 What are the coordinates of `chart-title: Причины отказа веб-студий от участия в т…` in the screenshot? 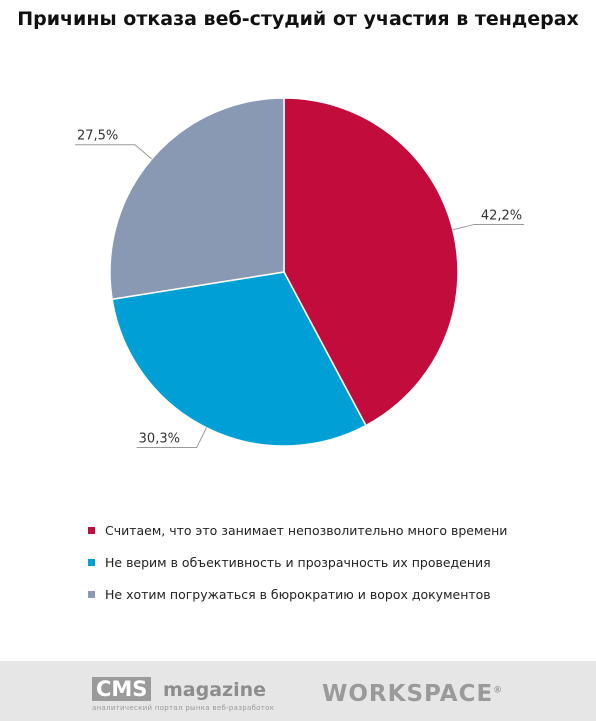 It's located at (298, 19).